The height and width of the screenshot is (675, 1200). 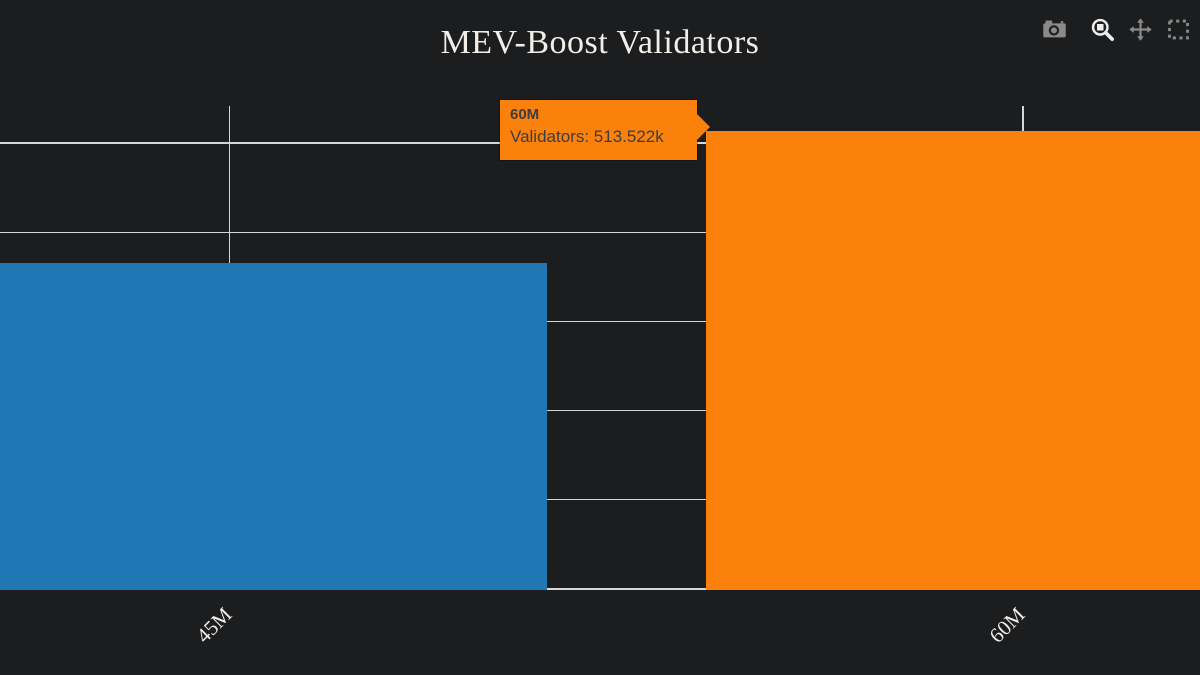 What do you see at coordinates (213, 625) in the screenshot?
I see `x-tick-label-45m: 45M` at bounding box center [213, 625].